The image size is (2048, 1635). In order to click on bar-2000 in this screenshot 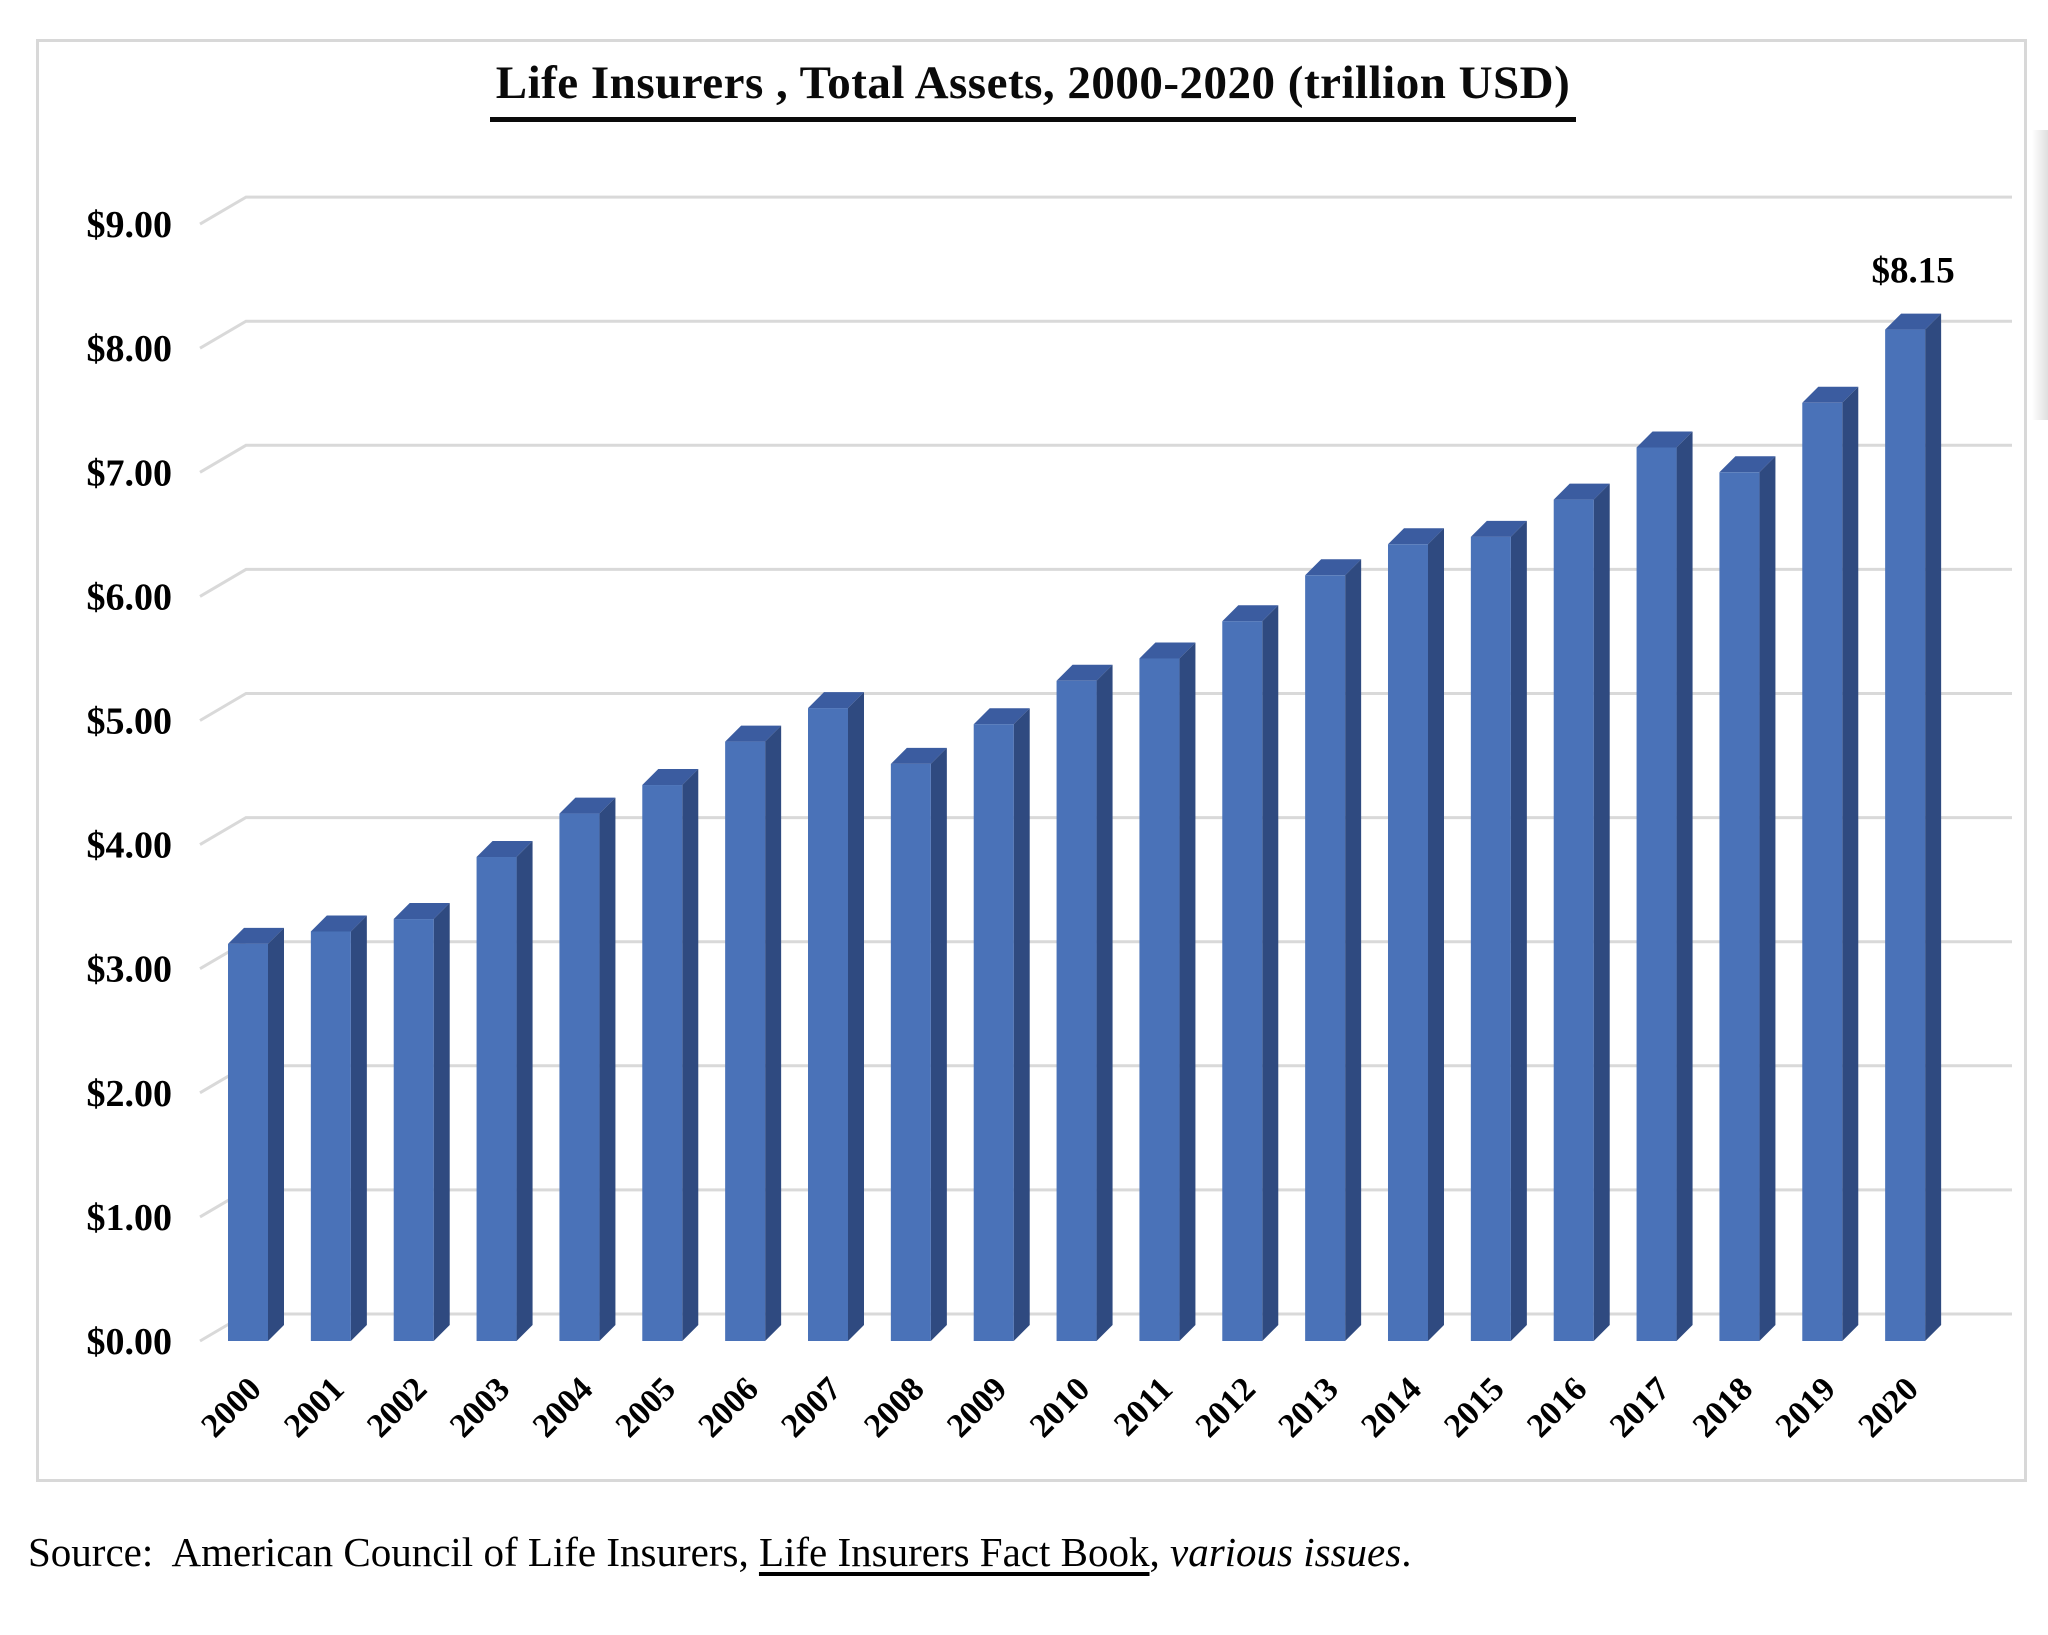, I will do `click(248, 1142)`.